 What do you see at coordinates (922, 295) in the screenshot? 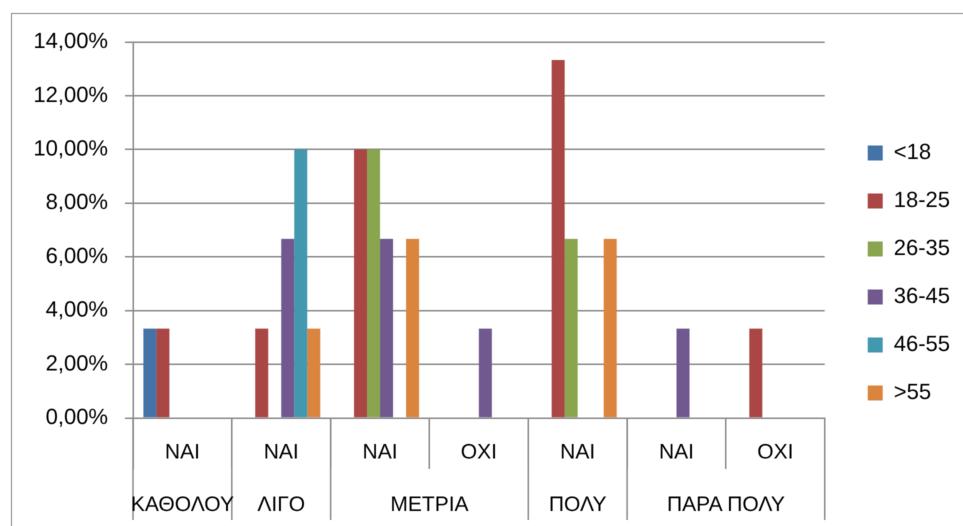
I see `legend-label: 36-45` at bounding box center [922, 295].